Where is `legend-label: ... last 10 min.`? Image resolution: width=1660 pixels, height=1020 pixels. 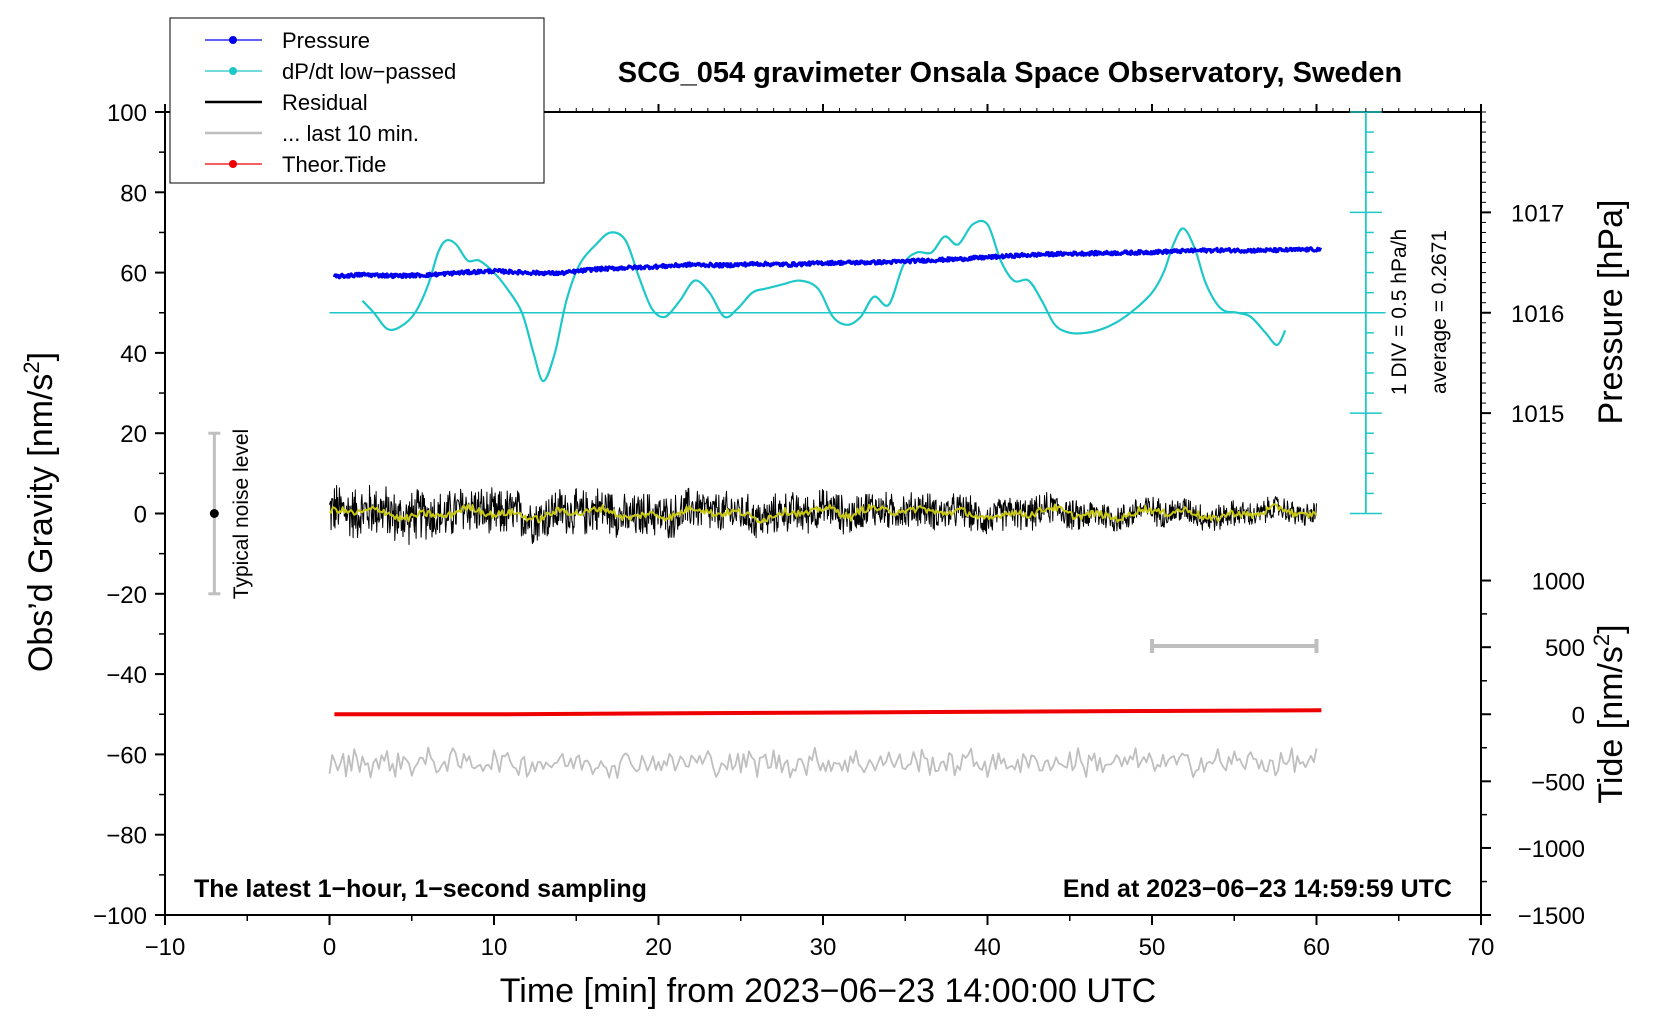
legend-label: ... last 10 min. is located at coordinates (350, 133).